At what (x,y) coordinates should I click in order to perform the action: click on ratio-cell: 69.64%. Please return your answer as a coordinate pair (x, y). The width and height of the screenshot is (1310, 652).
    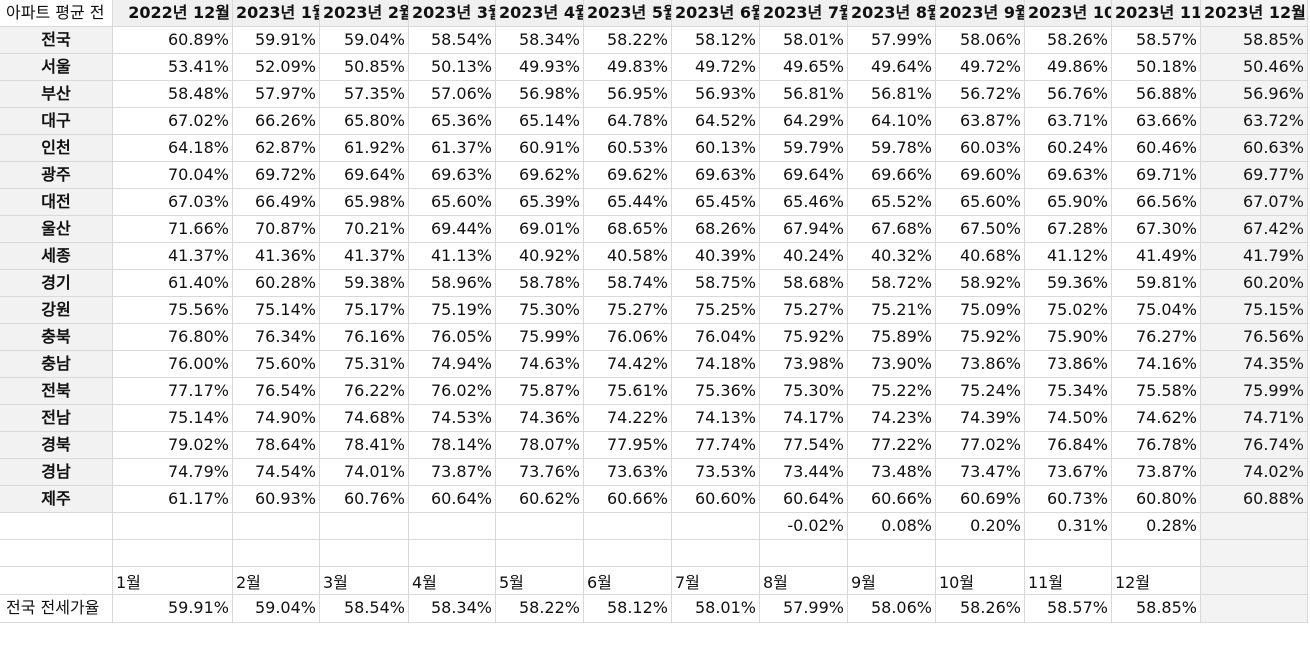
    Looking at the image, I should click on (364, 175).